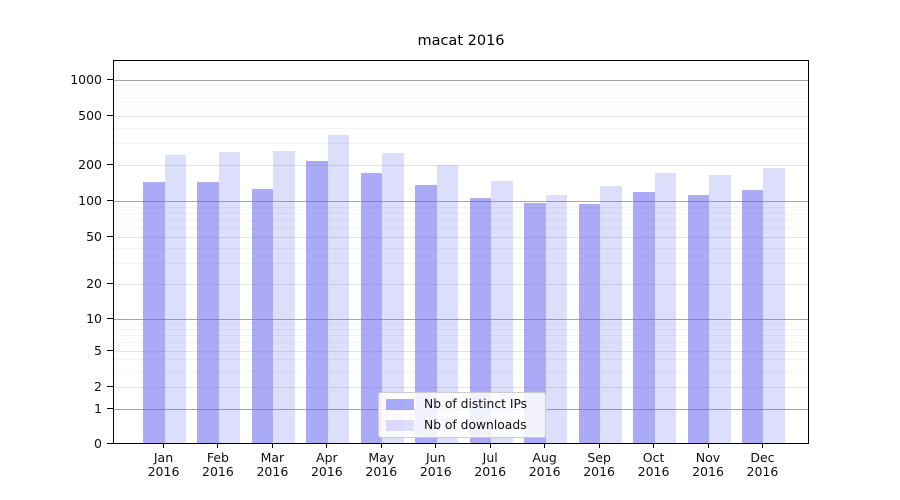  Describe the element at coordinates (435, 464) in the screenshot. I see `x-tick-label-jun: Jun 2016` at that location.